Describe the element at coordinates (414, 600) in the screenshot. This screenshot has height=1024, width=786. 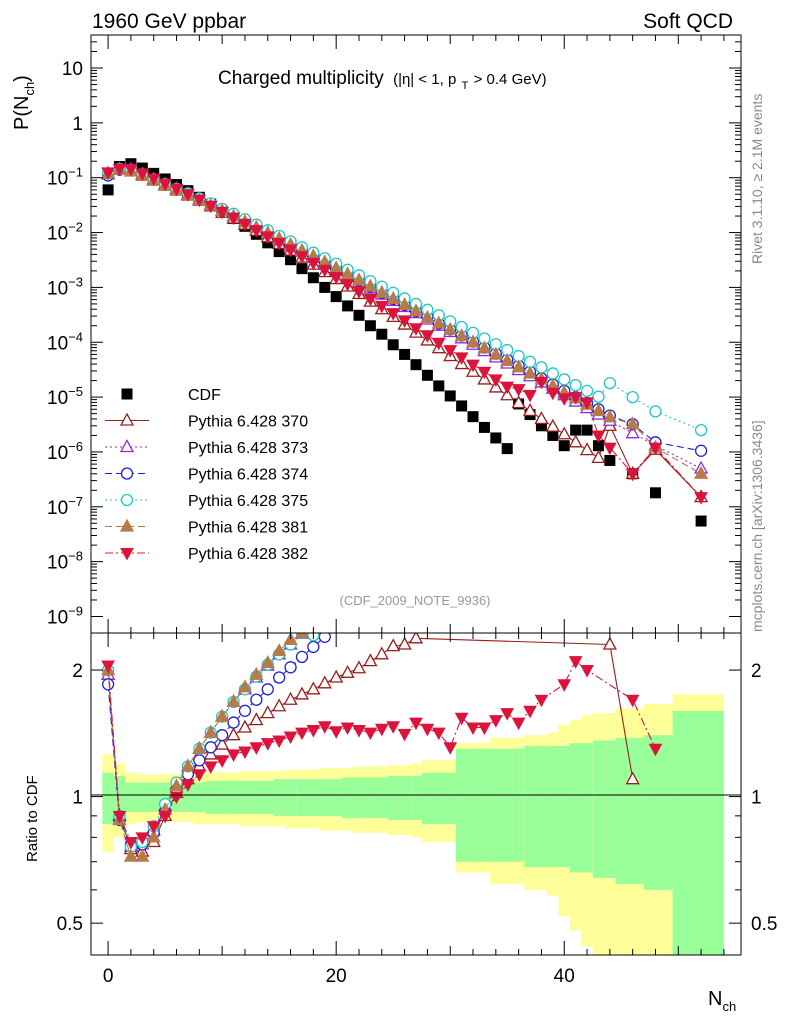
I see `analysis-annotation: (CDF_2009_NOTE_9936)` at that location.